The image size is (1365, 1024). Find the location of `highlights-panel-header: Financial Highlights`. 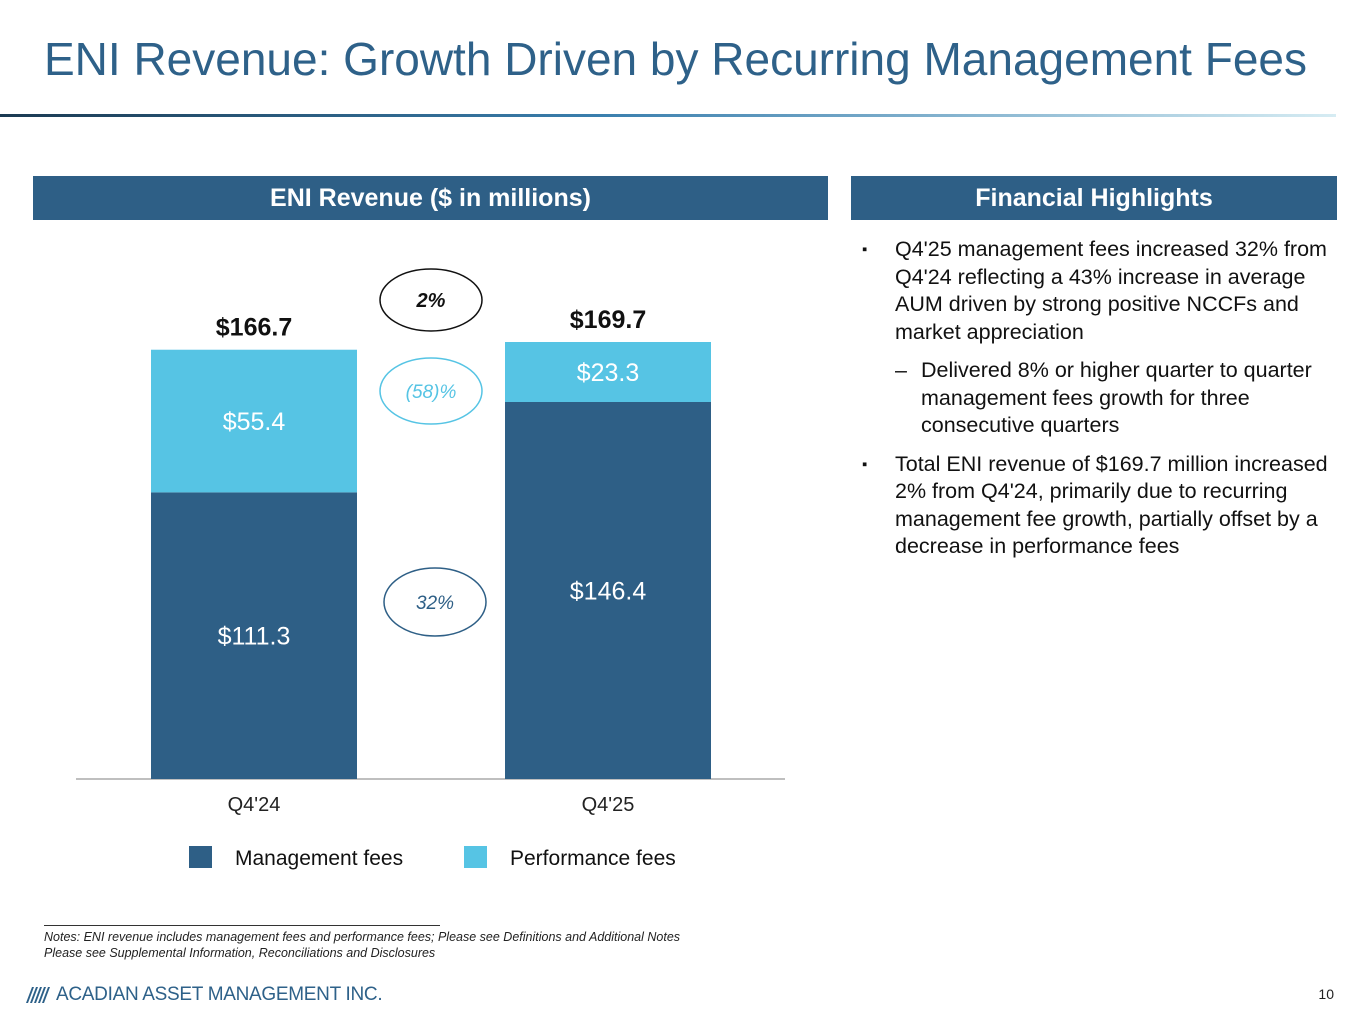

highlights-panel-header: Financial Highlights is located at coordinates (1094, 198).